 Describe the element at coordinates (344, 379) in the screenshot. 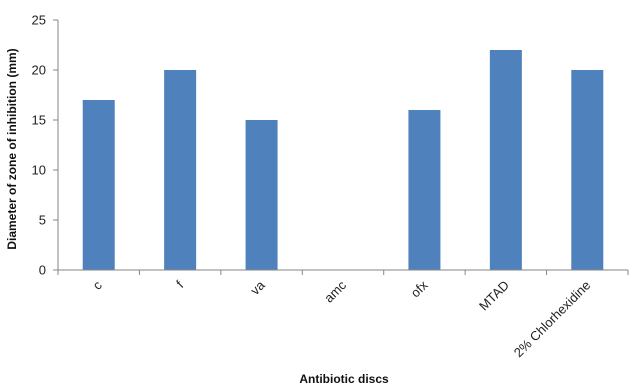

I see `x-axis-title: Antibiotic discs` at that location.